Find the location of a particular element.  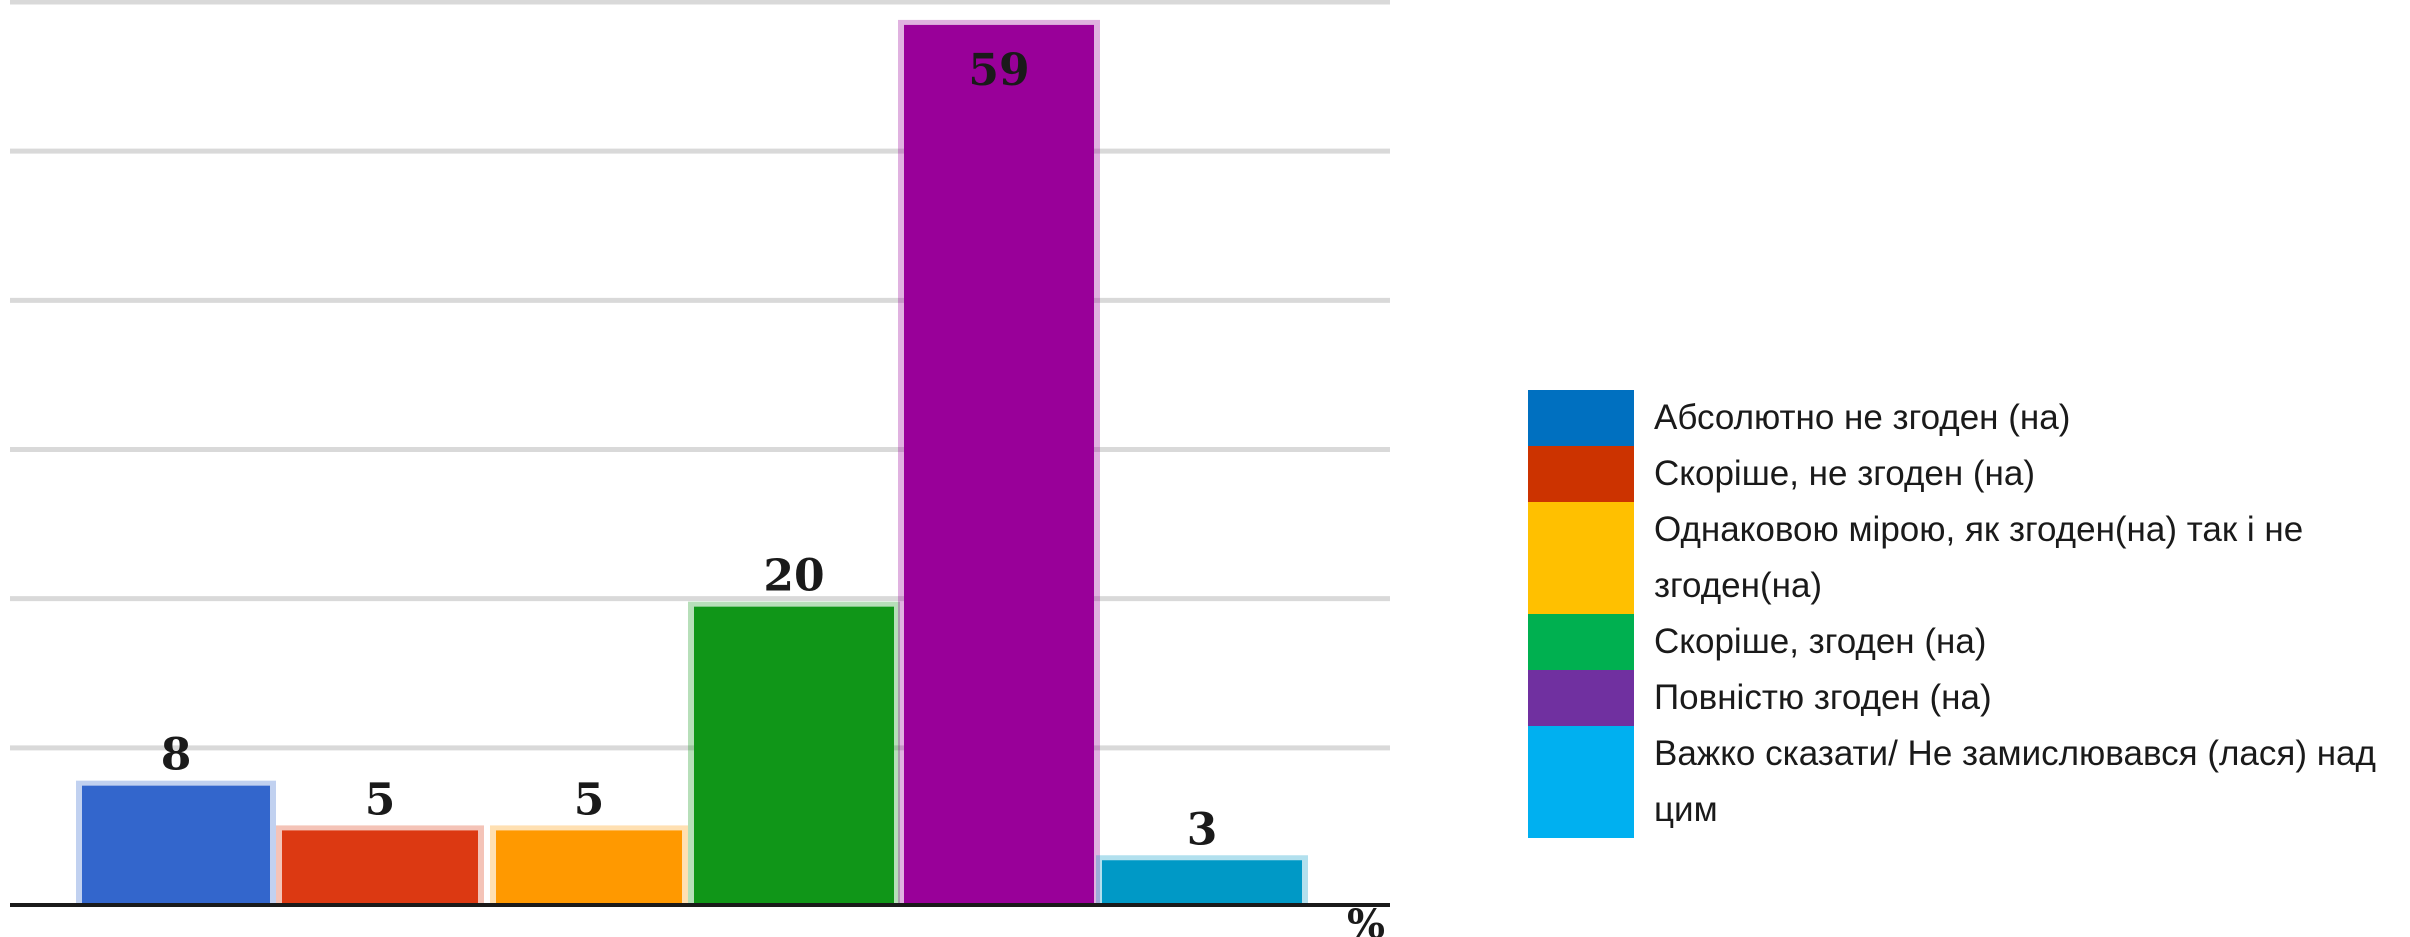

legend-item: Абсолютно не згоден (на) is located at coordinates (1968, 418).